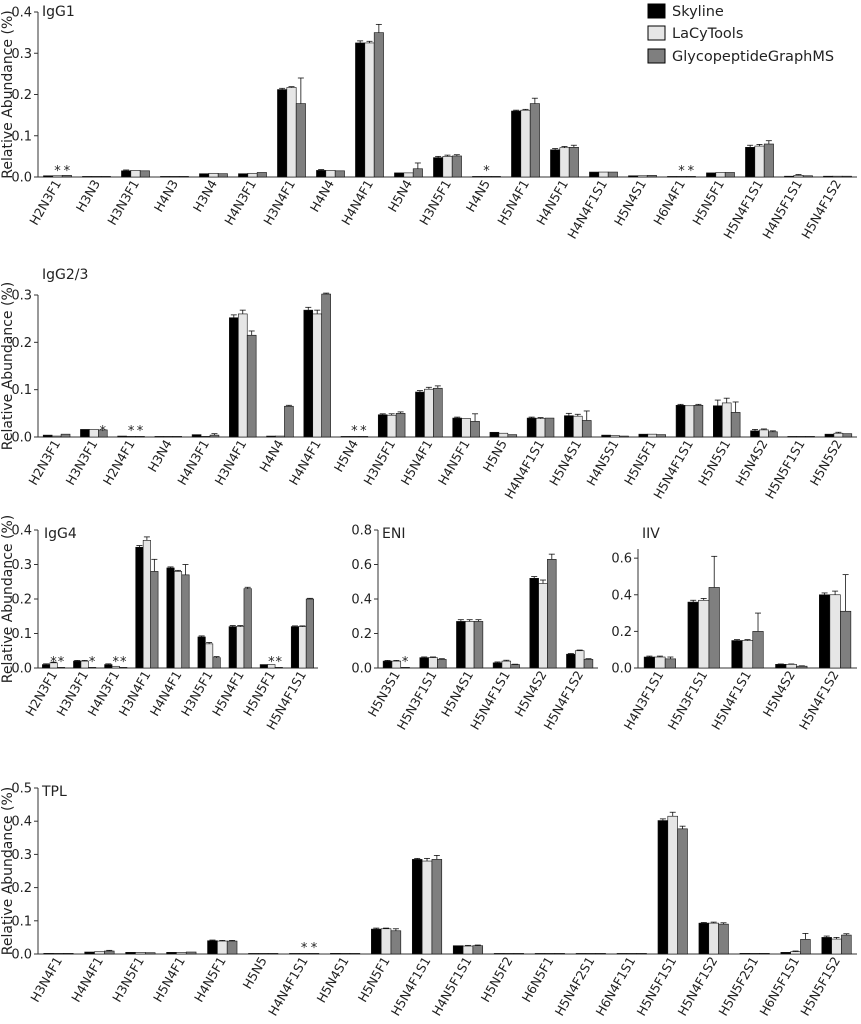 Image resolution: width=861 pixels, height=1024 pixels. I want to click on bar-h4n5f1-lacytools, so click(466, 428).